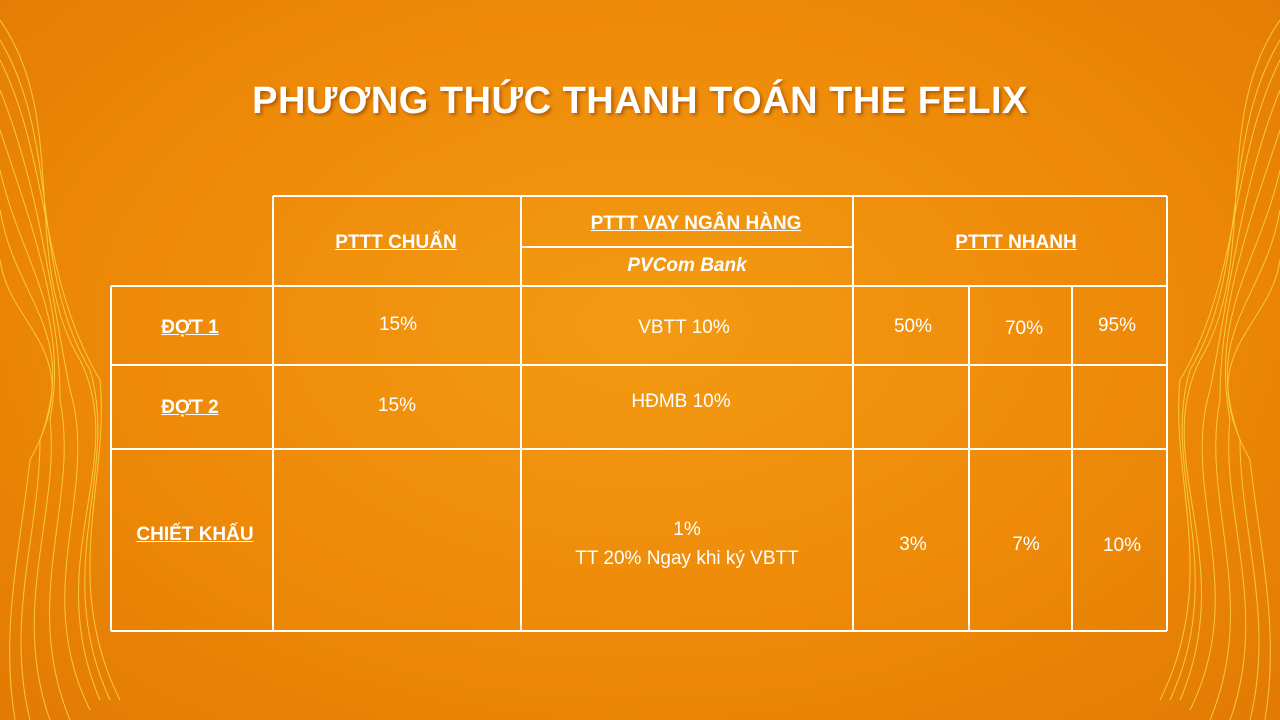  What do you see at coordinates (681, 401) in the screenshot?
I see `row-2-bank-loan: HĐMB 10%` at bounding box center [681, 401].